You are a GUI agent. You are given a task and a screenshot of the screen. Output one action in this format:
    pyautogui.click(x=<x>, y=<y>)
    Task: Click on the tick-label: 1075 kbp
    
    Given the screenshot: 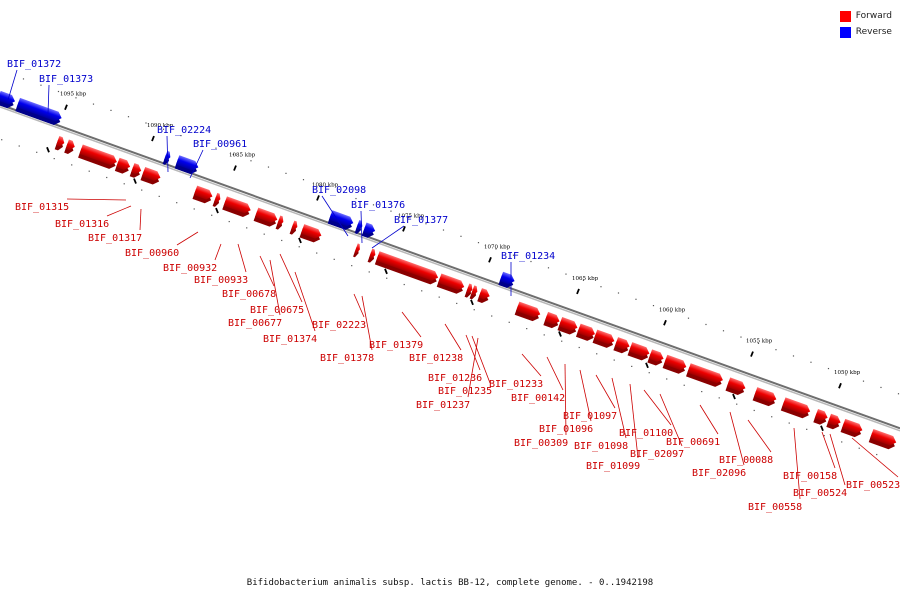 What is the action you would take?
    pyautogui.click(x=411, y=216)
    